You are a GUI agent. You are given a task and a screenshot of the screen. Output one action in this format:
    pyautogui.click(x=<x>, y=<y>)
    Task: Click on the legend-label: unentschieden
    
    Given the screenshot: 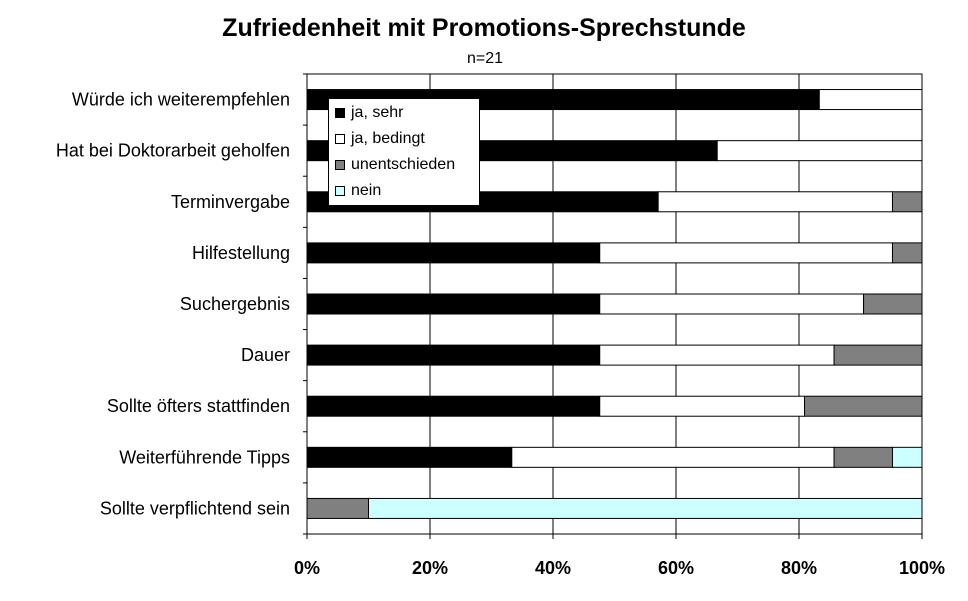 What is the action you would take?
    pyautogui.click(x=403, y=164)
    